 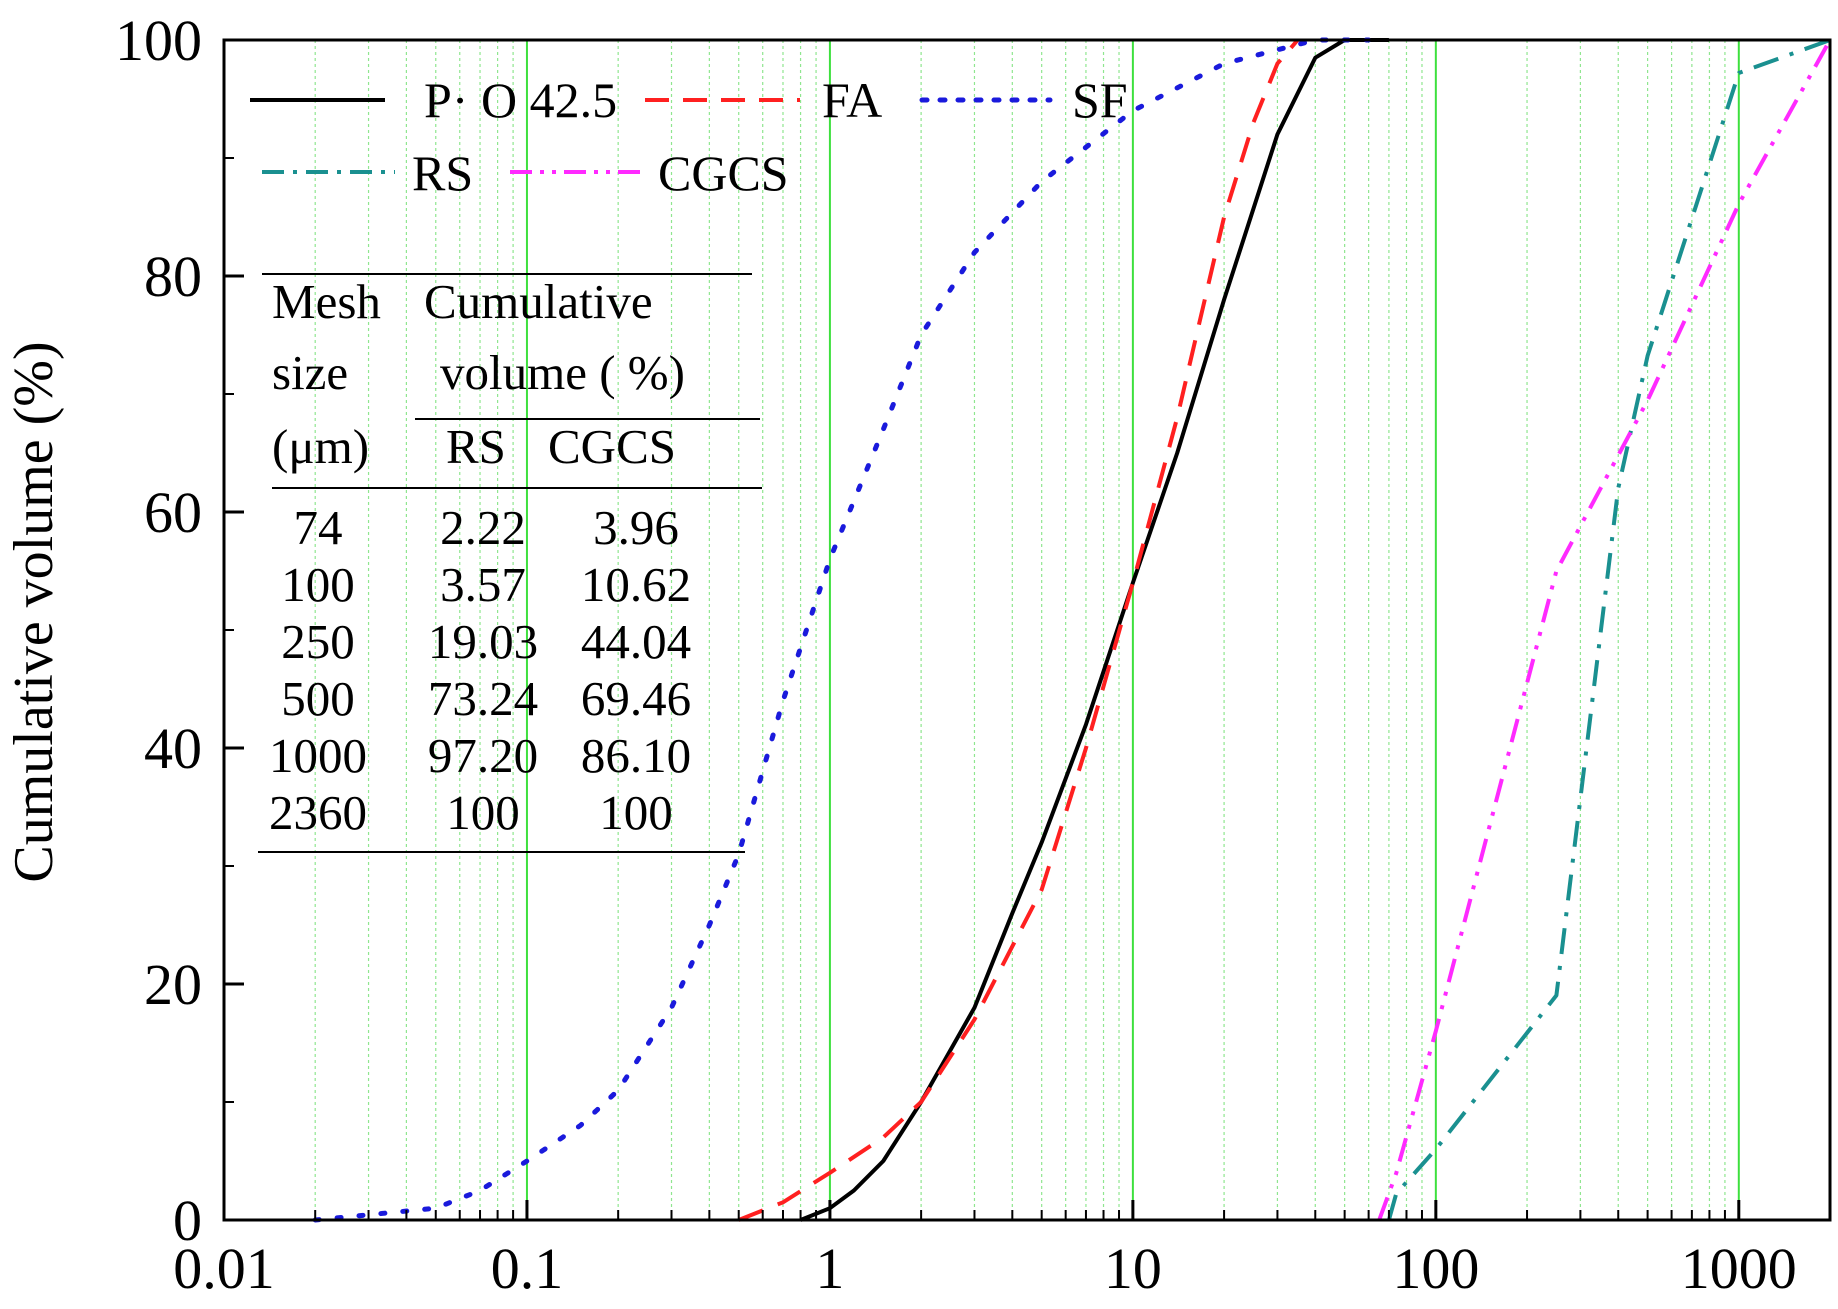 I want to click on table-cell: 19.03, so click(x=483, y=641).